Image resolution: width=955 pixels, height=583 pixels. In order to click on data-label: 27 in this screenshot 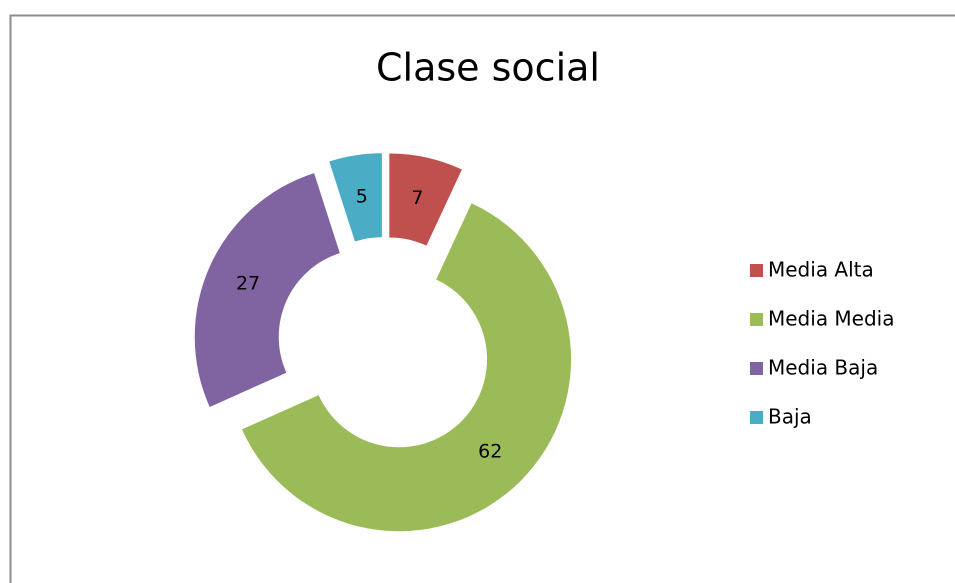, I will do `click(248, 283)`.